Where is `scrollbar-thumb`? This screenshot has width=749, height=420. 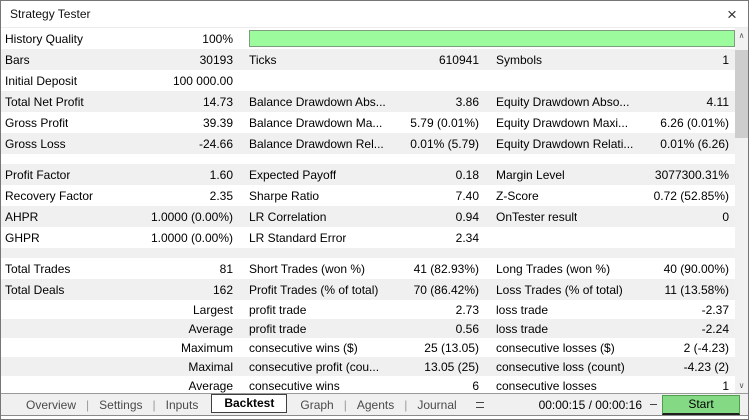
scrollbar-thumb is located at coordinates (741, 94).